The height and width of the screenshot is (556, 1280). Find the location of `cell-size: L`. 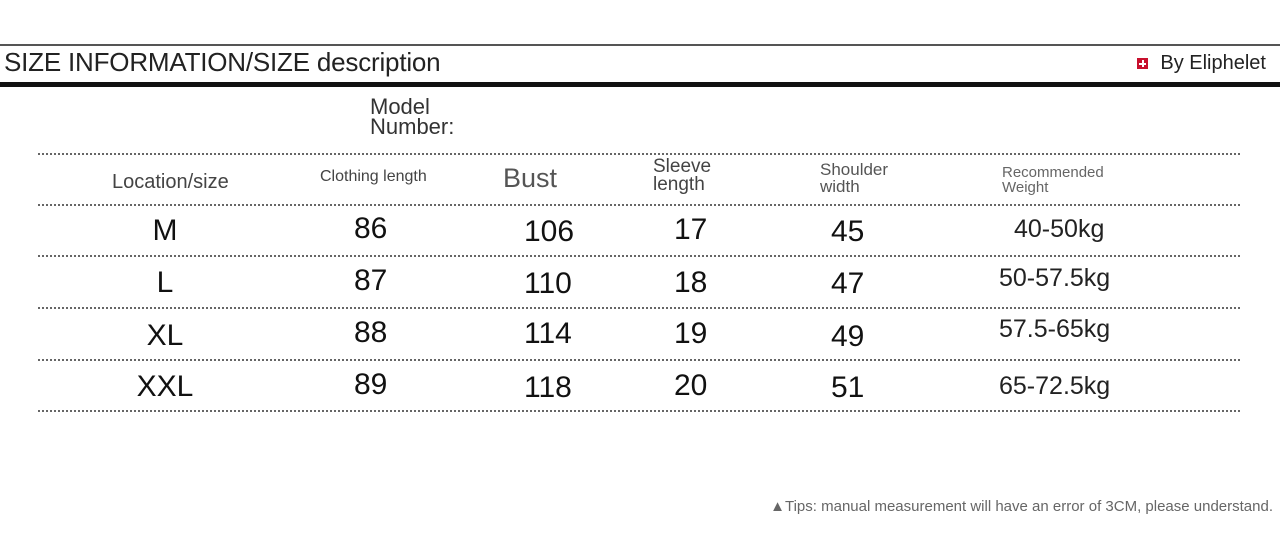

cell-size: L is located at coordinates (165, 282).